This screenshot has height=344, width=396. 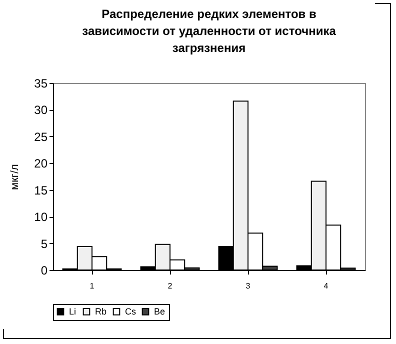 What do you see at coordinates (160, 311) in the screenshot?
I see `legend-label: Be` at bounding box center [160, 311].